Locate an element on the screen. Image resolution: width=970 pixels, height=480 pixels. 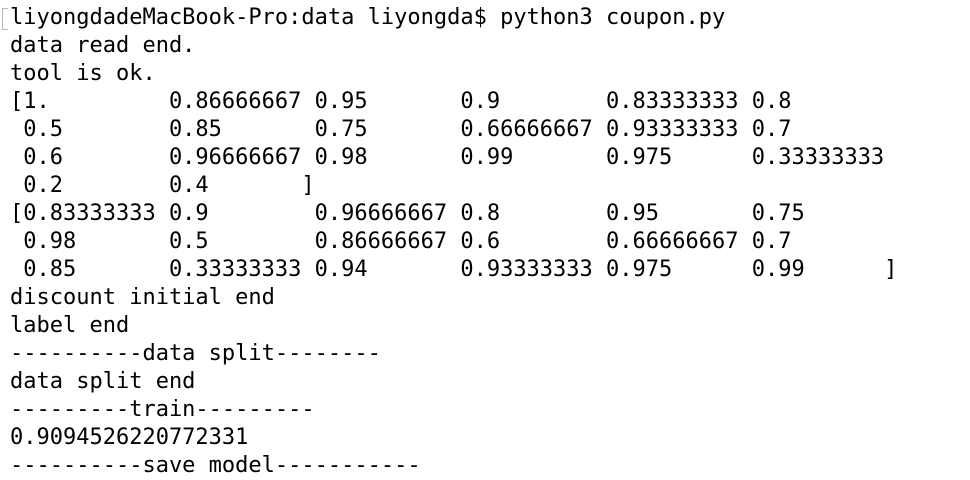
line-marker-icon is located at coordinates (5, 19).